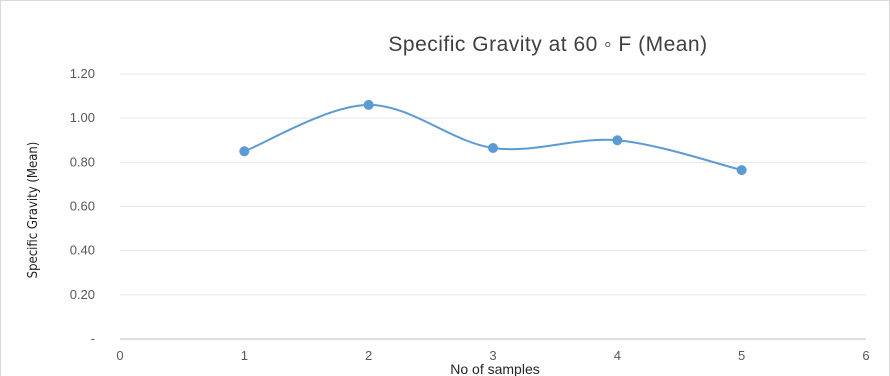 Image resolution: width=890 pixels, height=376 pixels. I want to click on x-tick-label: 6, so click(865, 355).